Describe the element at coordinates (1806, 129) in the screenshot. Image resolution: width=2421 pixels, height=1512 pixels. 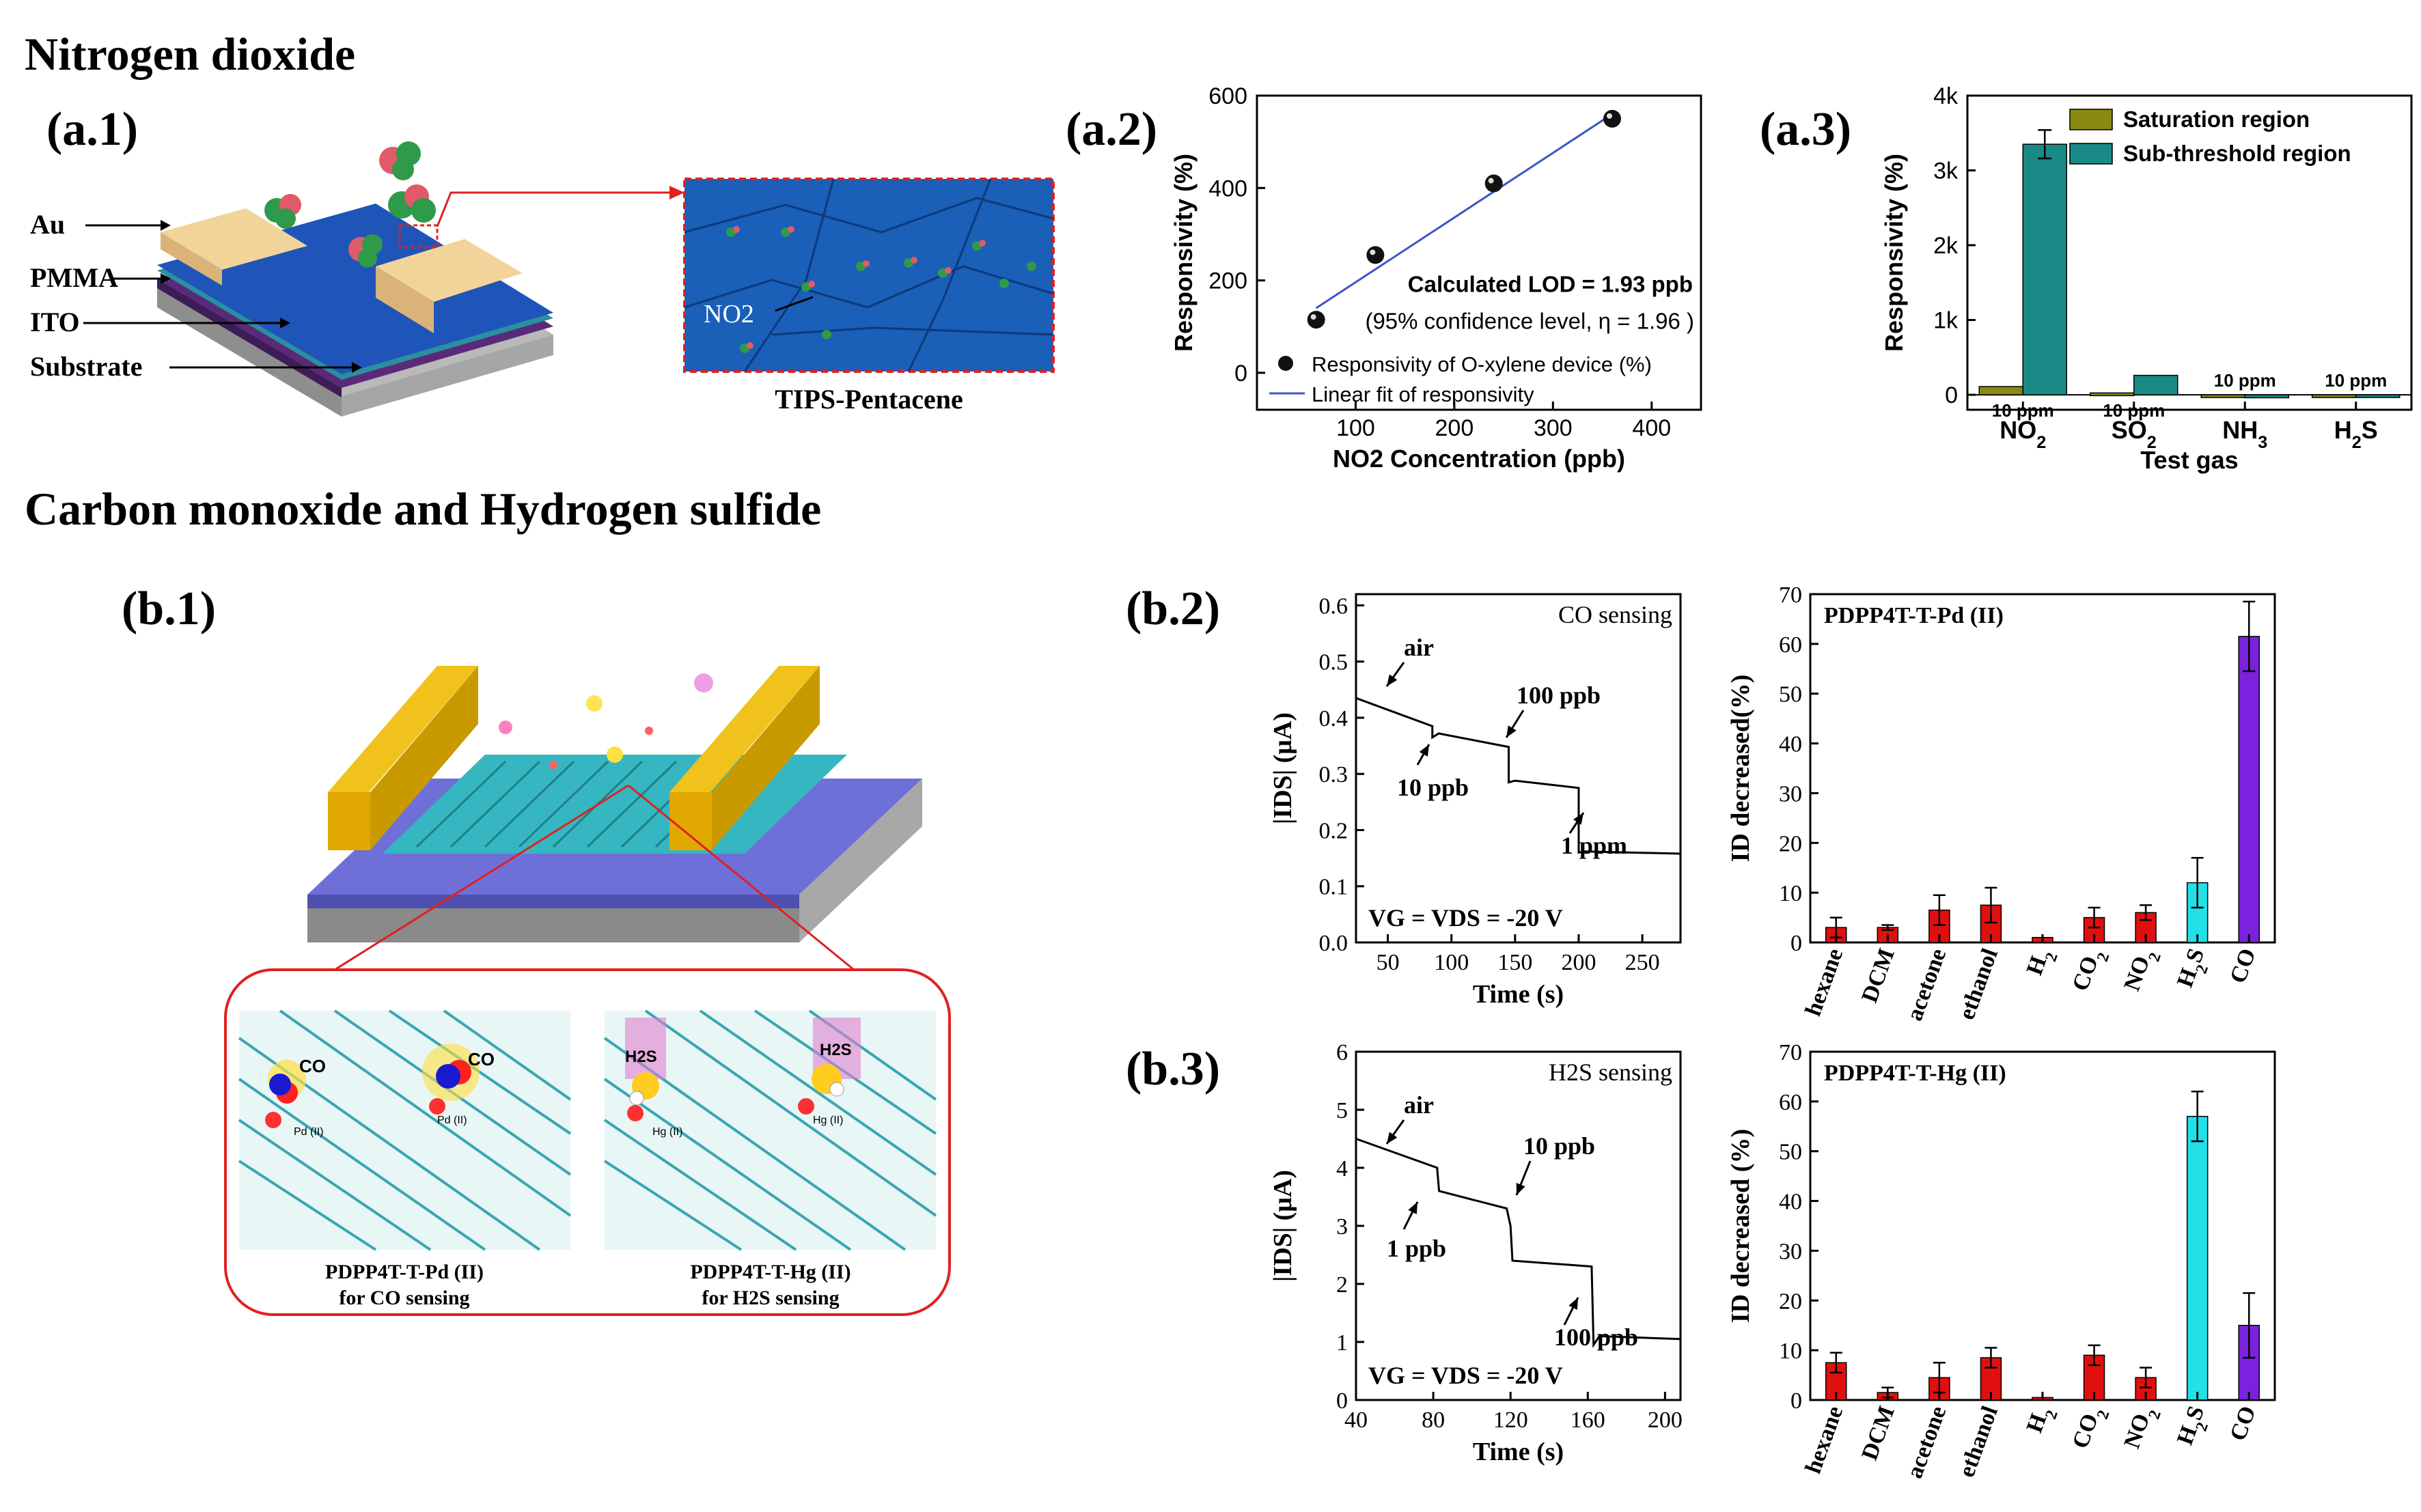
I see `panel-label-a3: (a.3)` at that location.